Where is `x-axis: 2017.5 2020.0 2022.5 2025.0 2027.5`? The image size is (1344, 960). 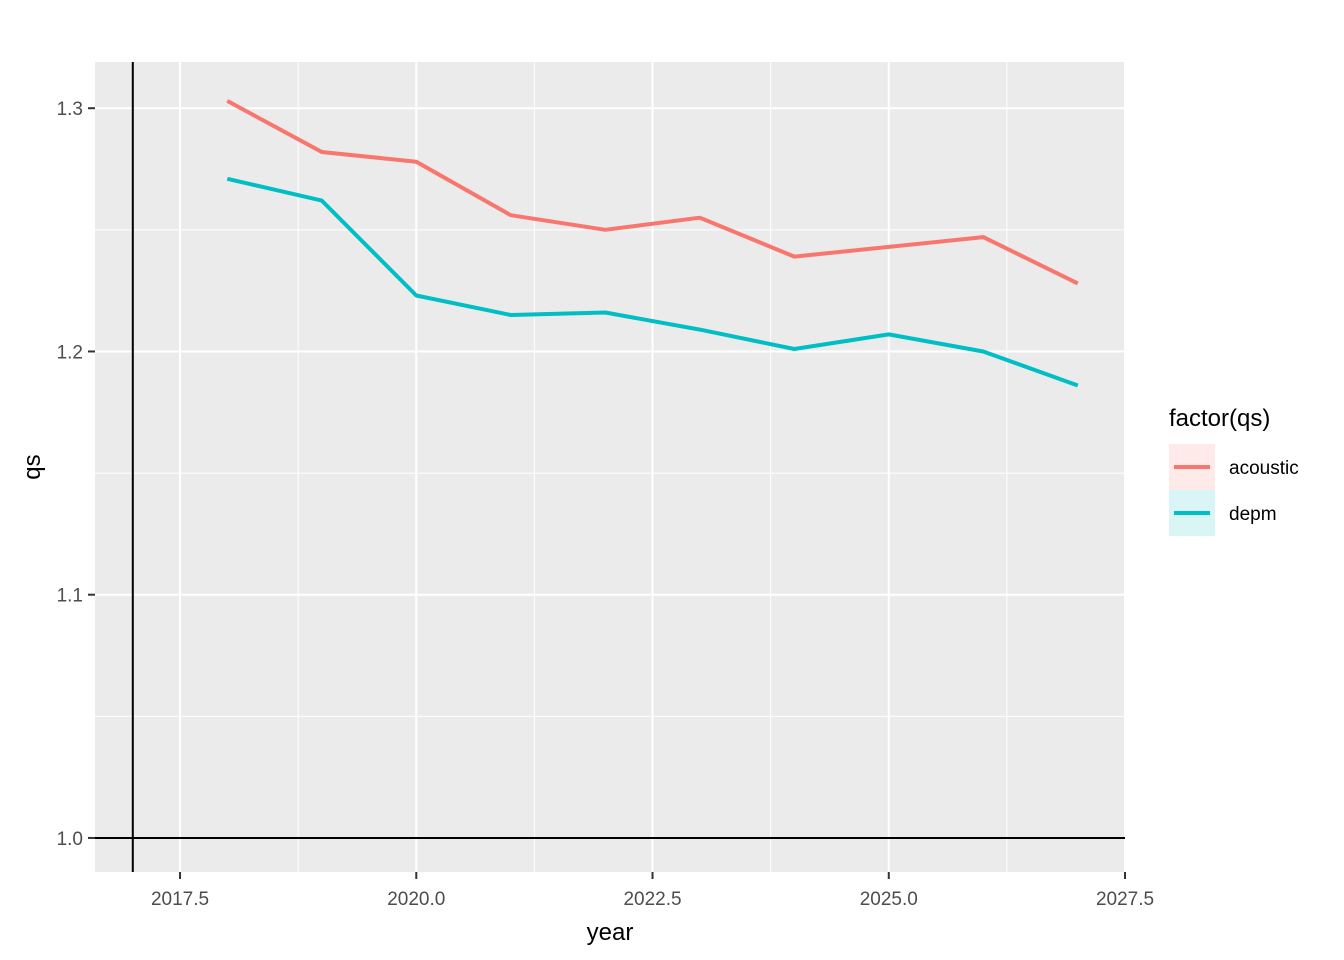 x-axis: 2017.5 2020.0 2022.5 2025.0 2027.5 is located at coordinates (652, 891).